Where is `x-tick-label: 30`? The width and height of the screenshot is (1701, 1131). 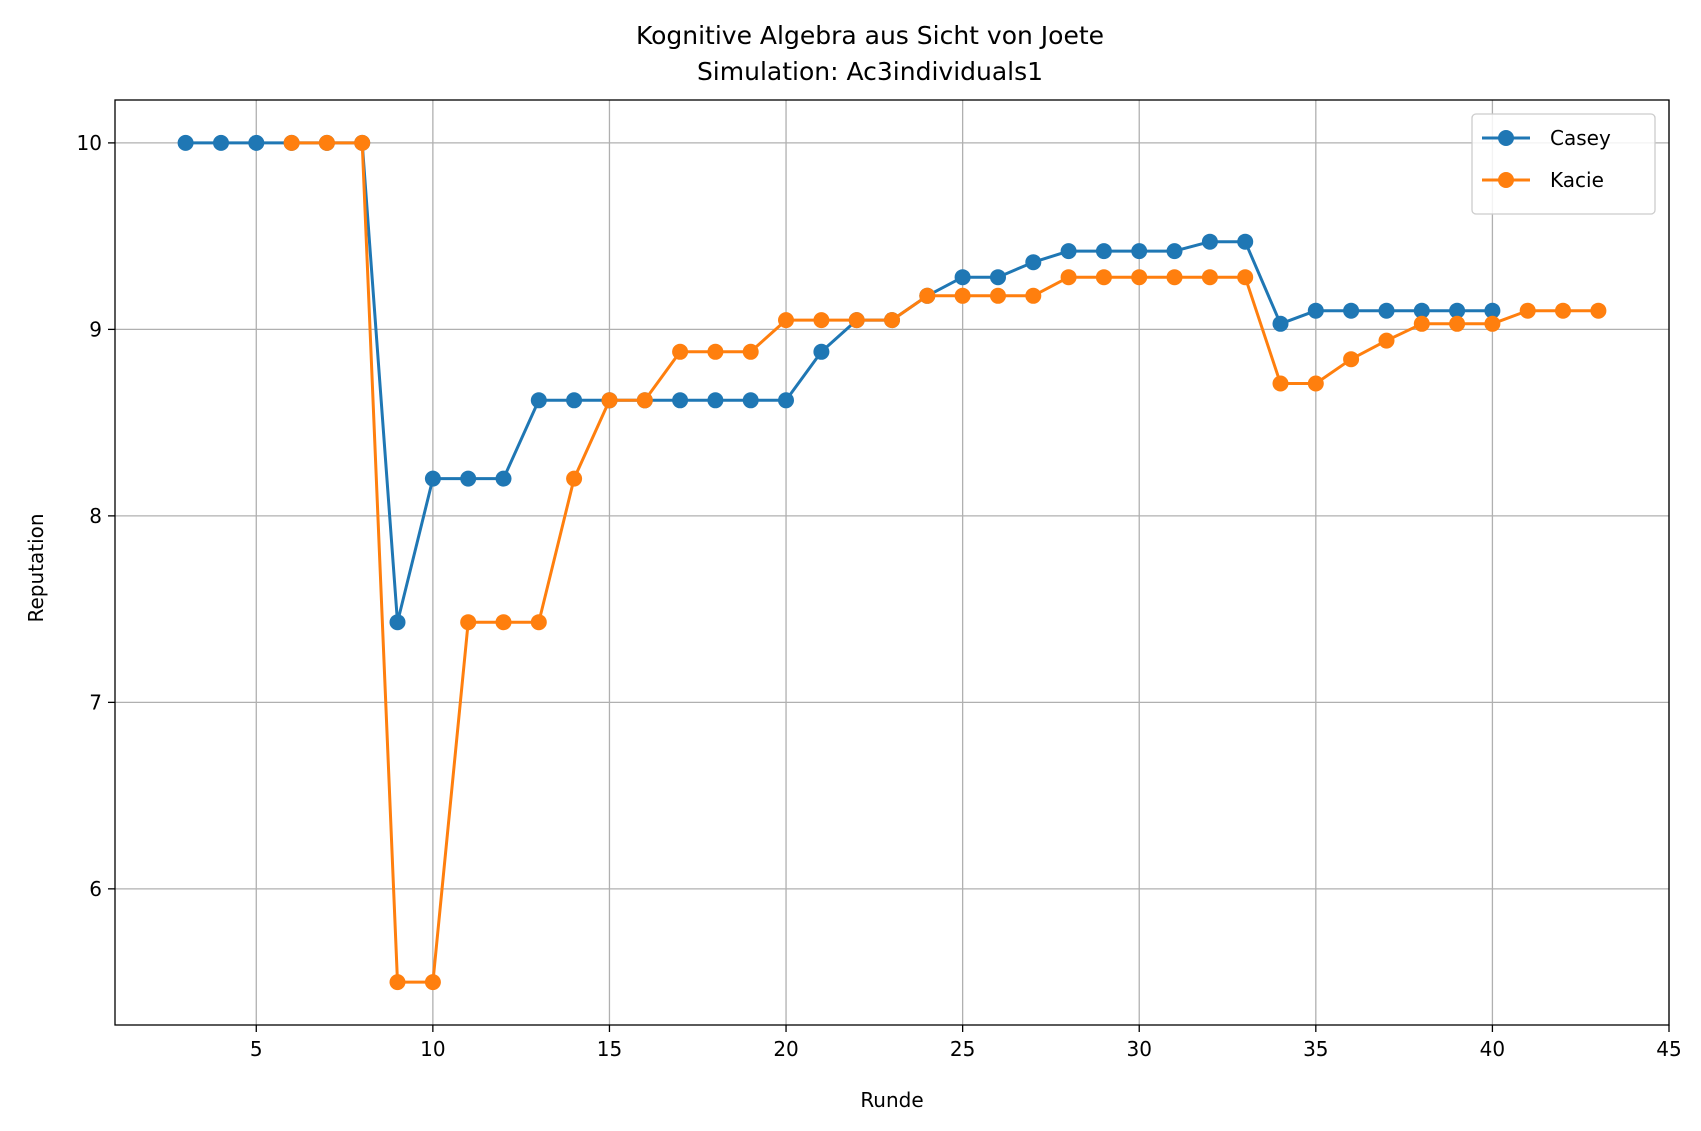
x-tick-label: 30 is located at coordinates (1139, 1049).